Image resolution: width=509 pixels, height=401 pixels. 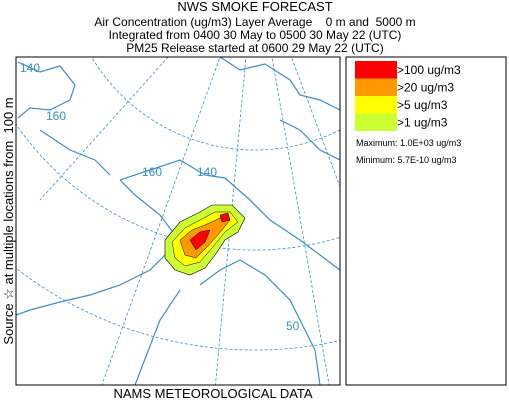 What do you see at coordinates (425, 88) in the screenshot?
I see `legend-label: >20 ug/m3` at bounding box center [425, 88].